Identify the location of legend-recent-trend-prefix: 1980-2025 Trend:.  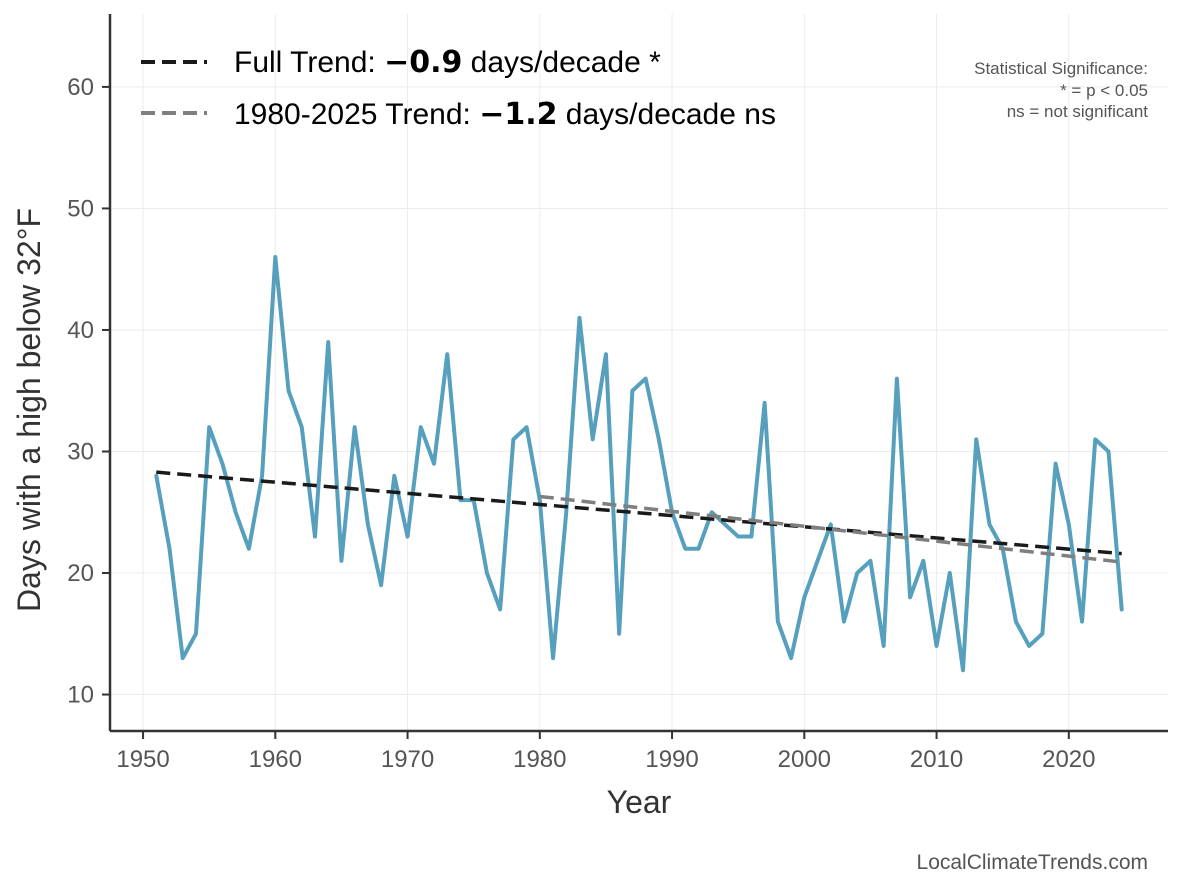
(356, 114).